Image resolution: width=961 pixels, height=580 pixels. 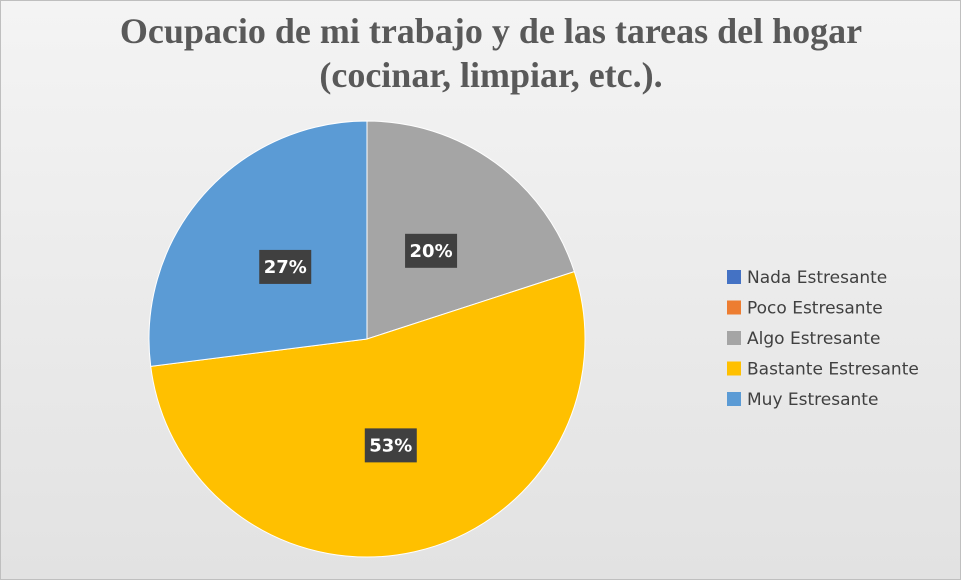 I want to click on data-label: 20%, so click(x=431, y=251).